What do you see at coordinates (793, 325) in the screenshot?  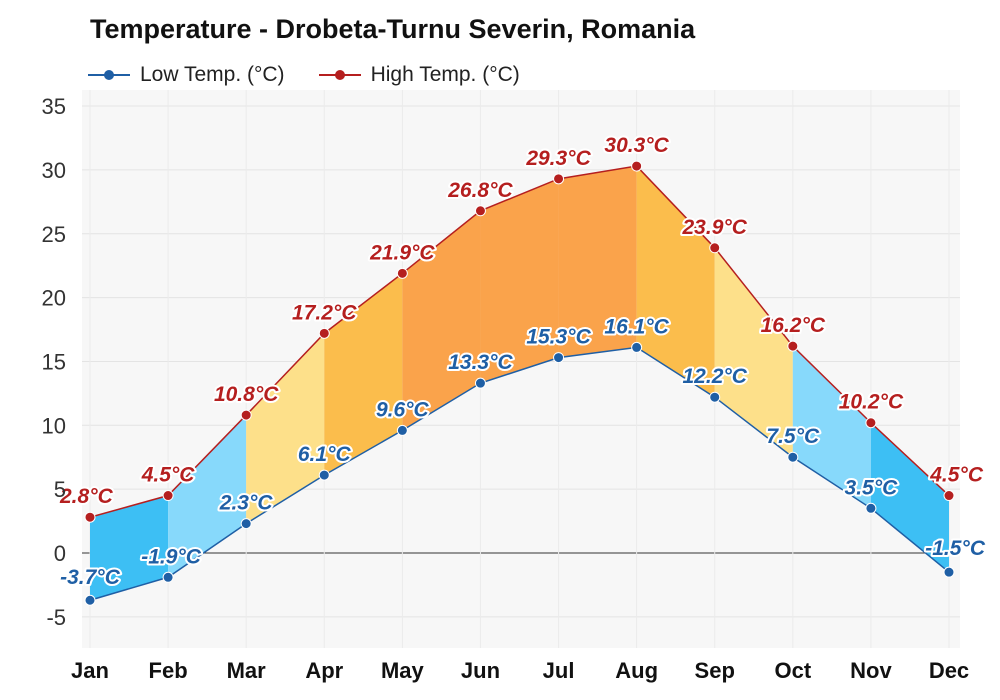 I see `high-temp-data-label: 16.2°C` at bounding box center [793, 325].